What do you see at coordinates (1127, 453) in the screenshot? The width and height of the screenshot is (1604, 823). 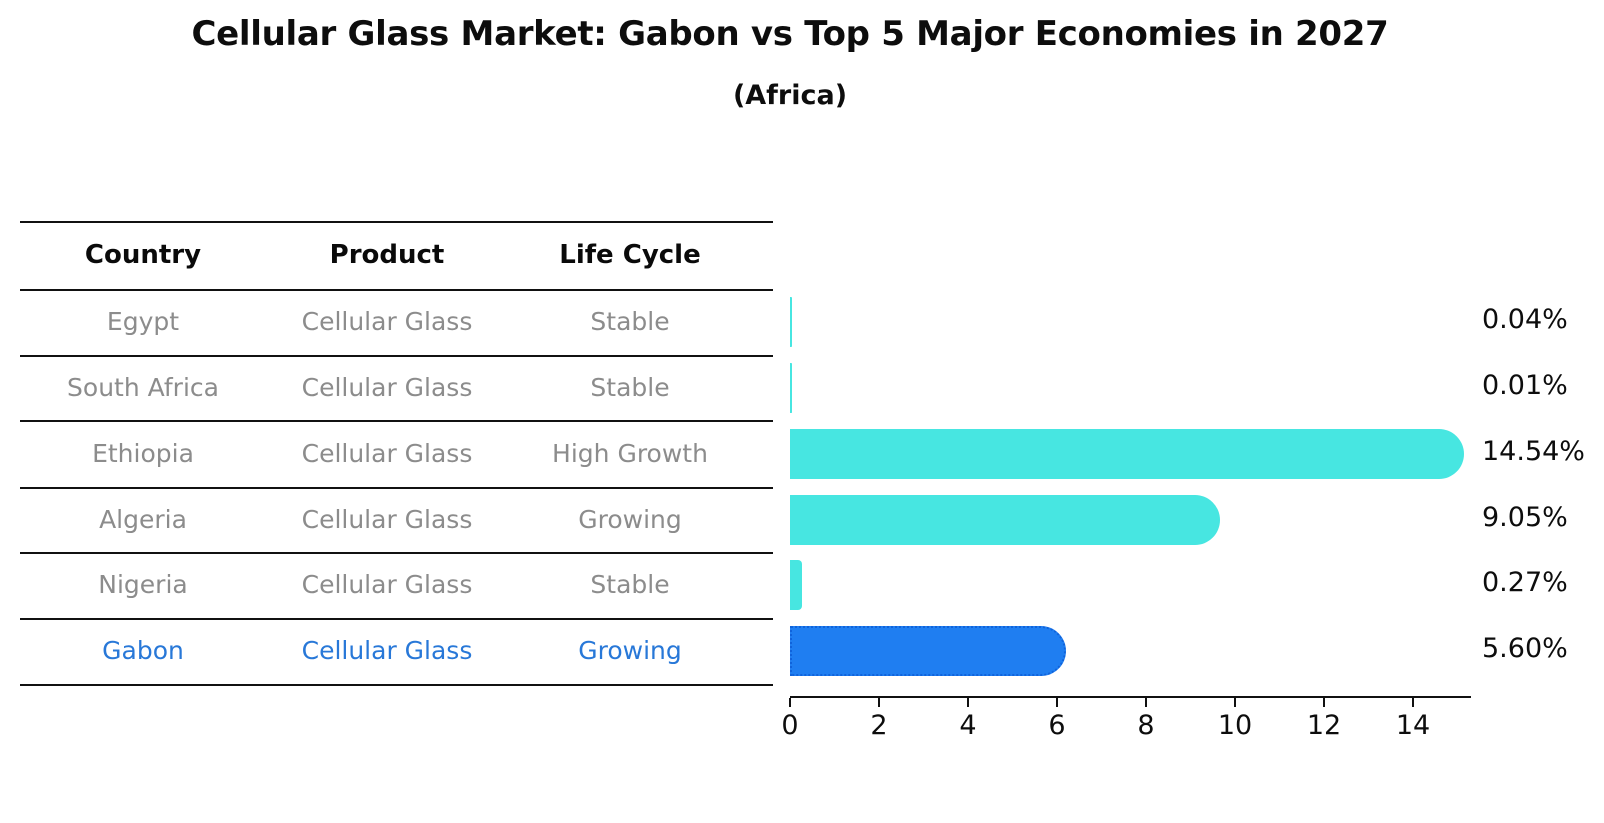 I see `bar-ethiopia` at bounding box center [1127, 453].